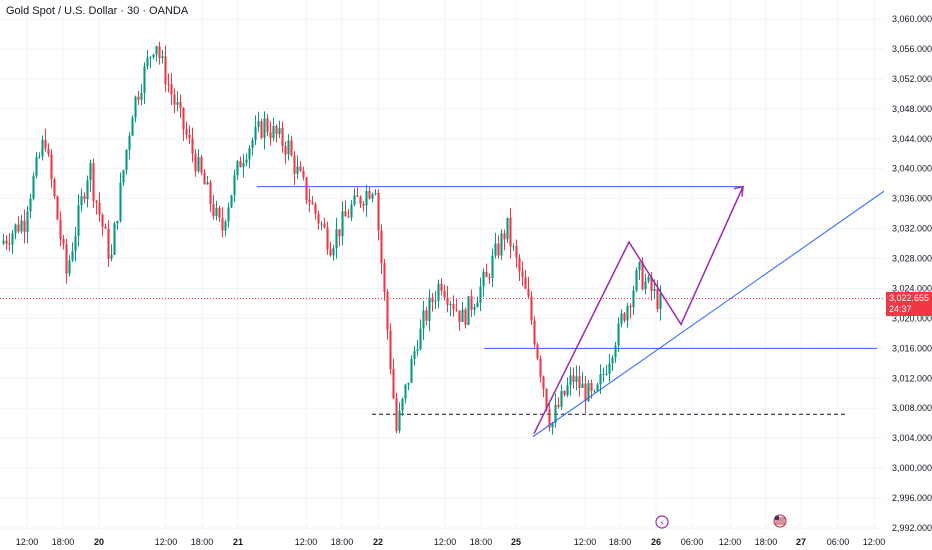  Describe the element at coordinates (912, 229) in the screenshot. I see `price-tick-label: 3,032.000` at that location.